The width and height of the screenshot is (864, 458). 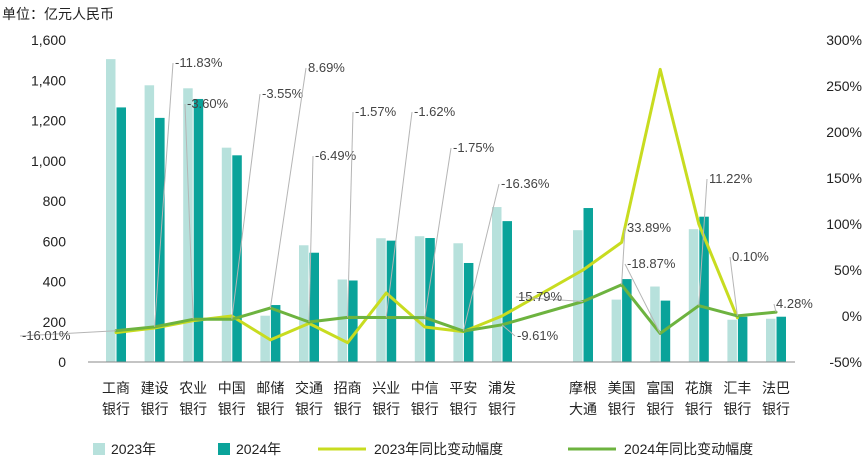 I want to click on y-right-tick: 0%, so click(x=852, y=316).